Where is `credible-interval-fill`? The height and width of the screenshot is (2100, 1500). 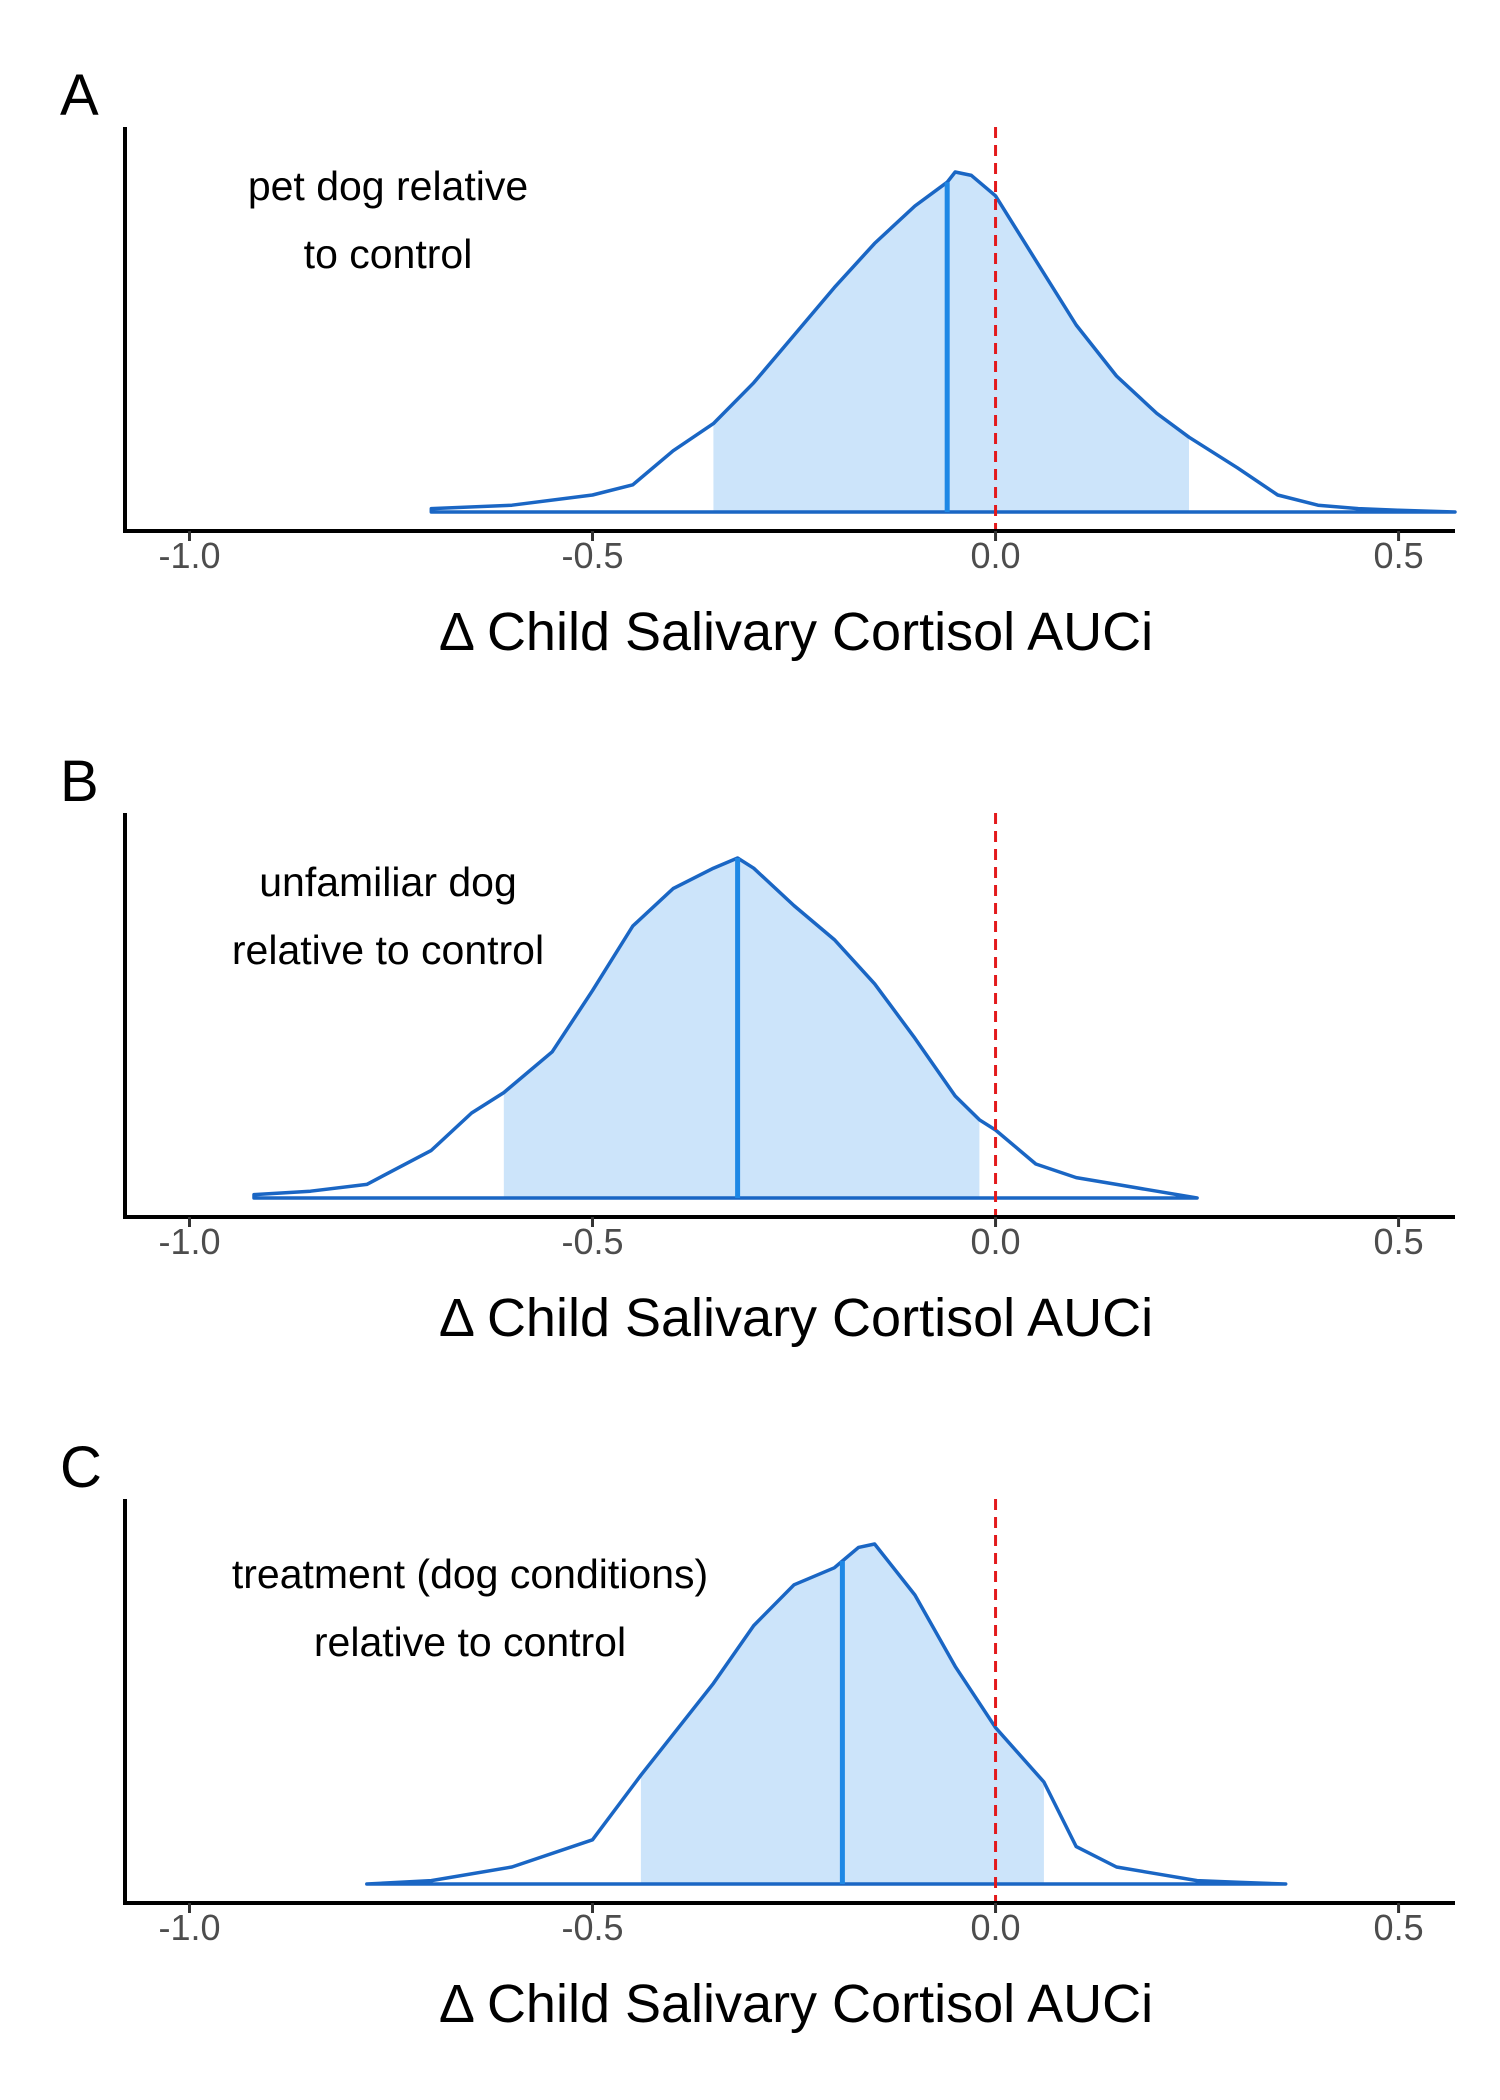
credible-interval-fill is located at coordinates (951, 342).